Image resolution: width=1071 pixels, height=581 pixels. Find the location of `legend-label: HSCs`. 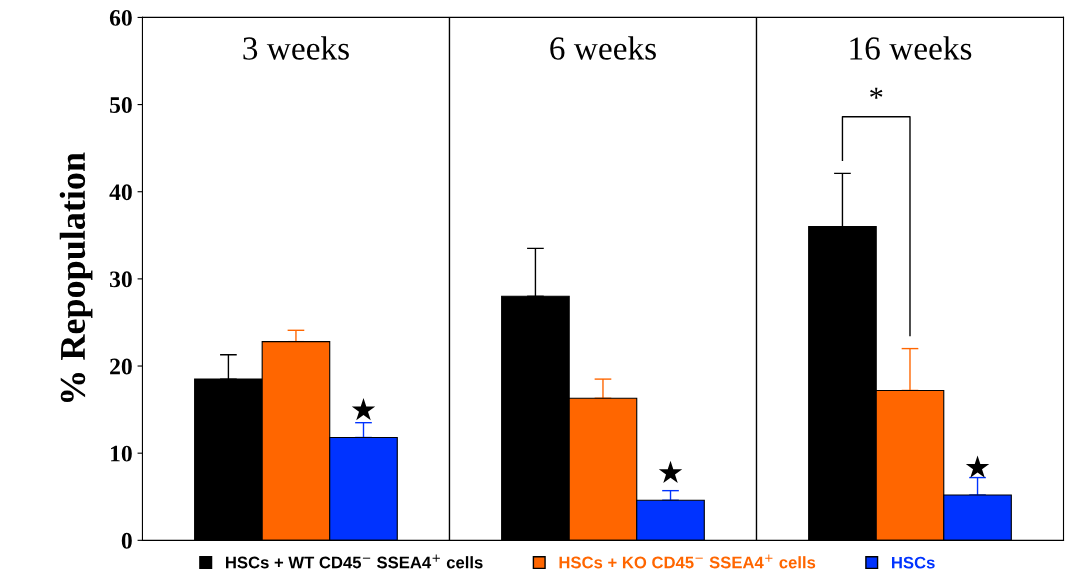

legend-label: HSCs is located at coordinates (913, 562).